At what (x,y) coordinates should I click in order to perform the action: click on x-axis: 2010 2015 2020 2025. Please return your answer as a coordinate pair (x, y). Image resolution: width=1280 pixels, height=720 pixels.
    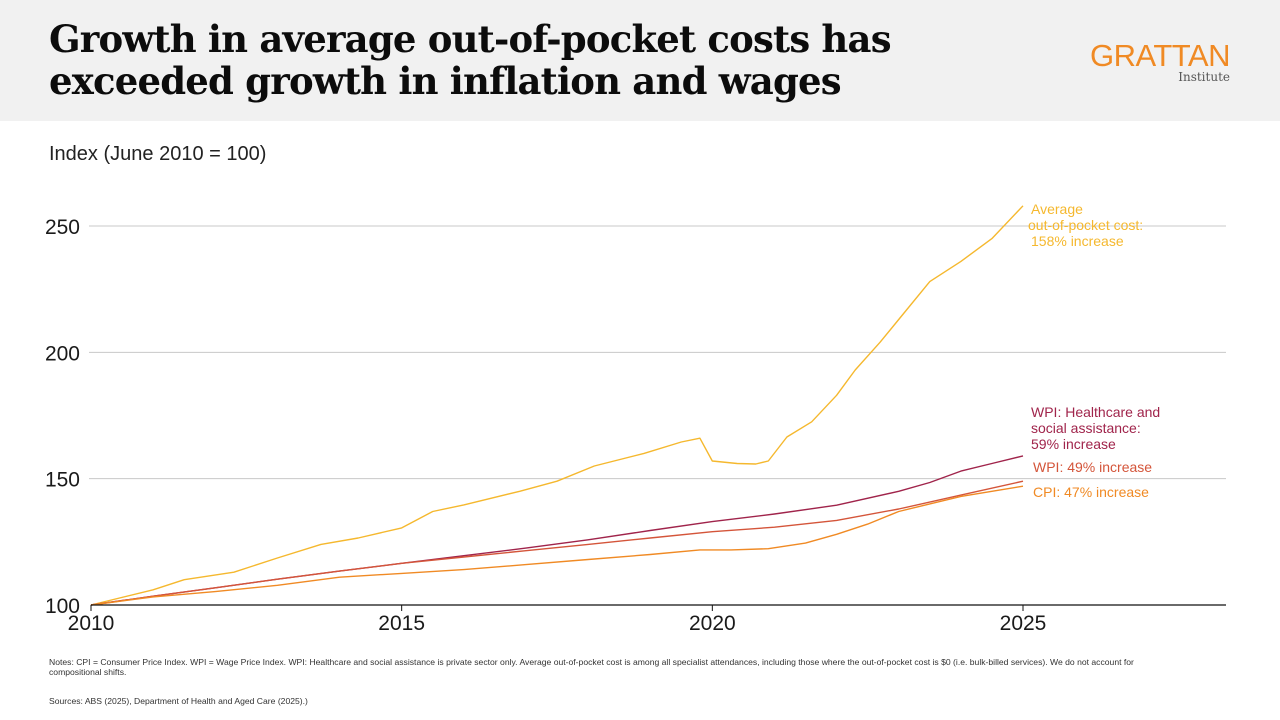
    Looking at the image, I should click on (647, 619).